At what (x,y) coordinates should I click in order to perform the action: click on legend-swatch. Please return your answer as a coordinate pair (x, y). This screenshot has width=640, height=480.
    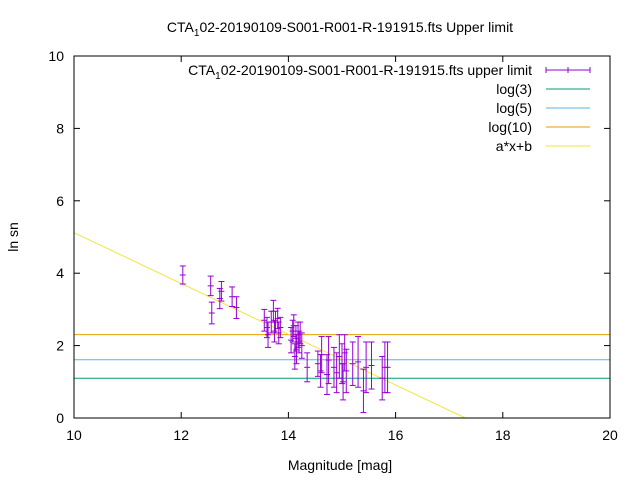
    Looking at the image, I should click on (568, 70).